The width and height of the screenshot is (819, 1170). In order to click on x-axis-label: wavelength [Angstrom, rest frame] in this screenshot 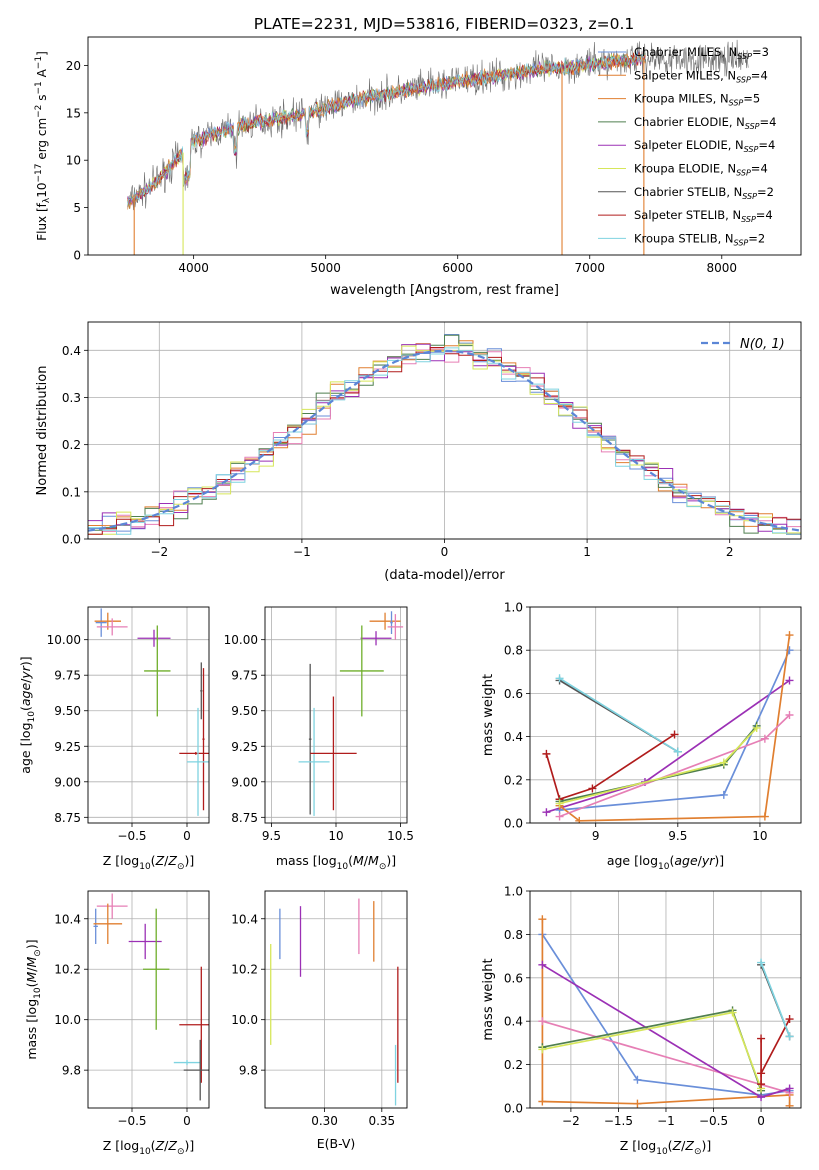, I will do `click(444, 290)`.